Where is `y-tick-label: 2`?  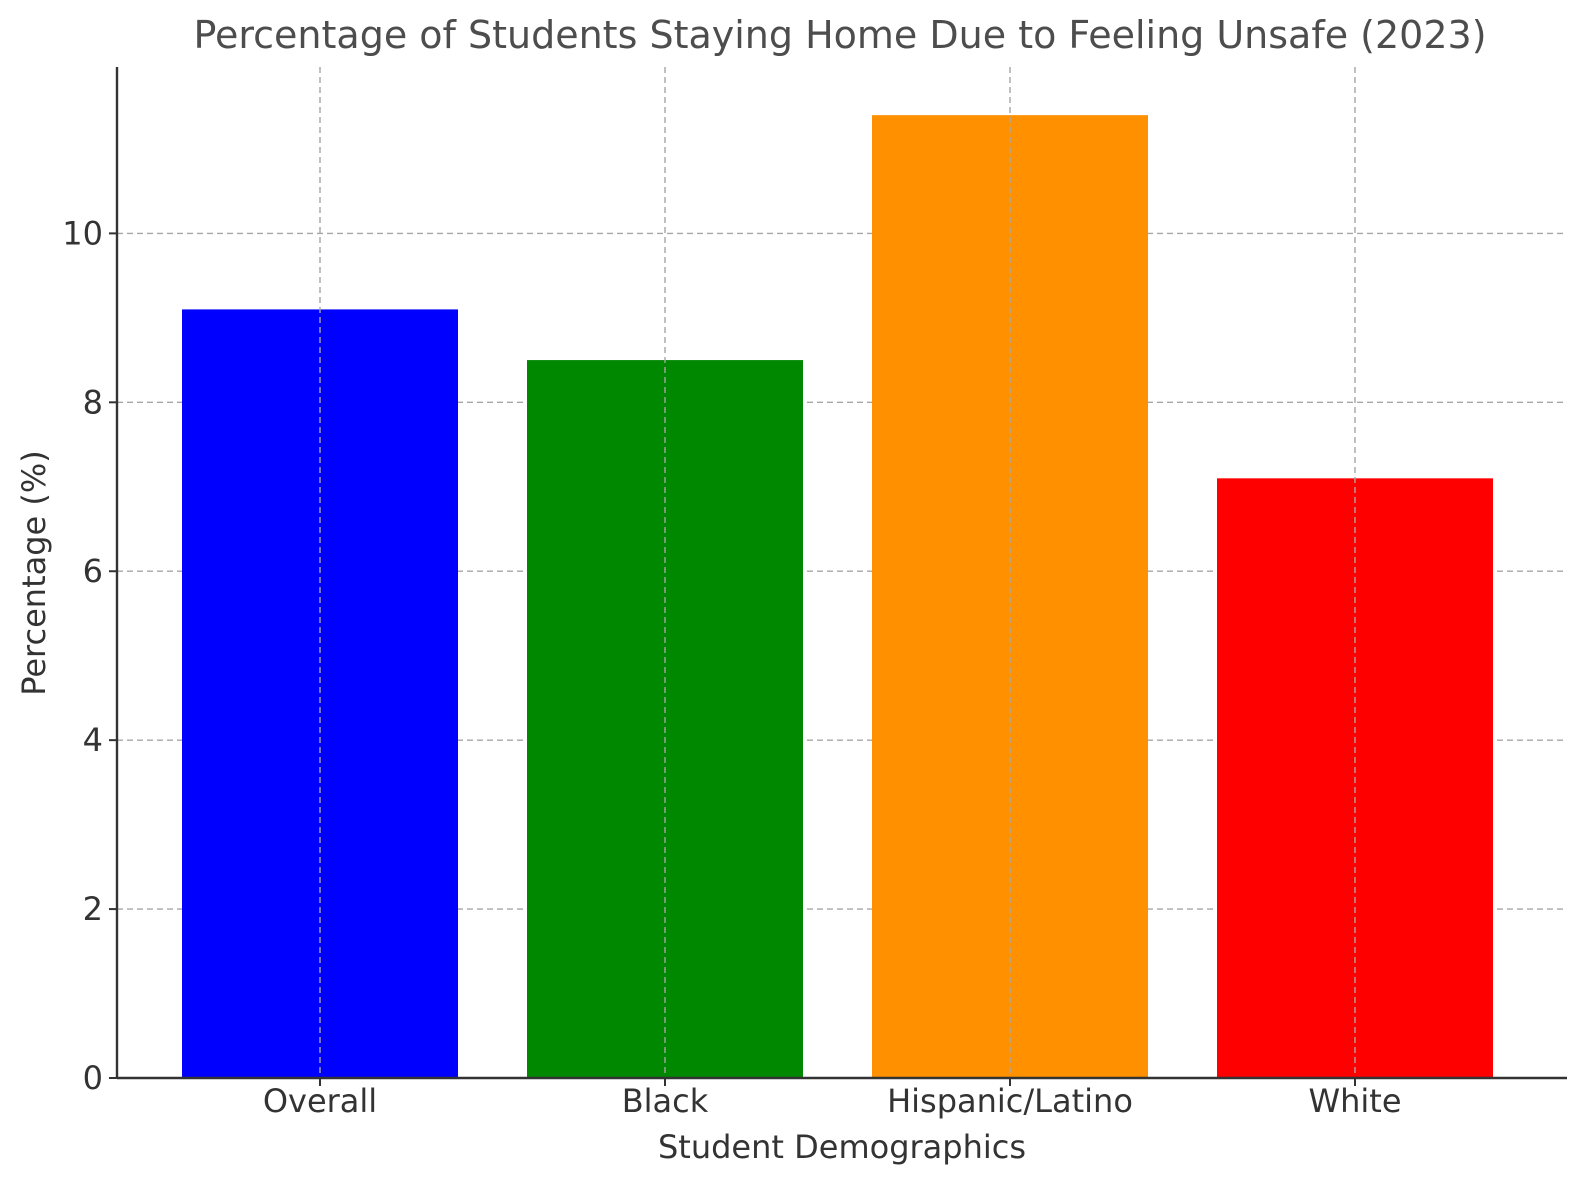 y-tick-label: 2 is located at coordinates (93, 909).